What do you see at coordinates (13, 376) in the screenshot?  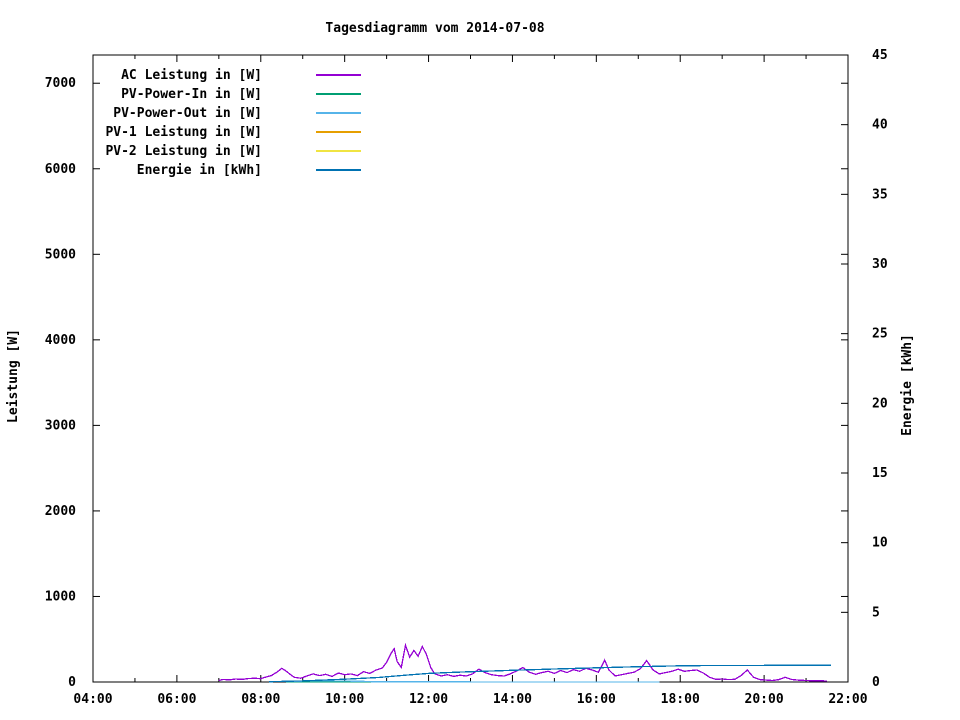 I see `y-left-axis-label: Leistung [W]` at bounding box center [13, 376].